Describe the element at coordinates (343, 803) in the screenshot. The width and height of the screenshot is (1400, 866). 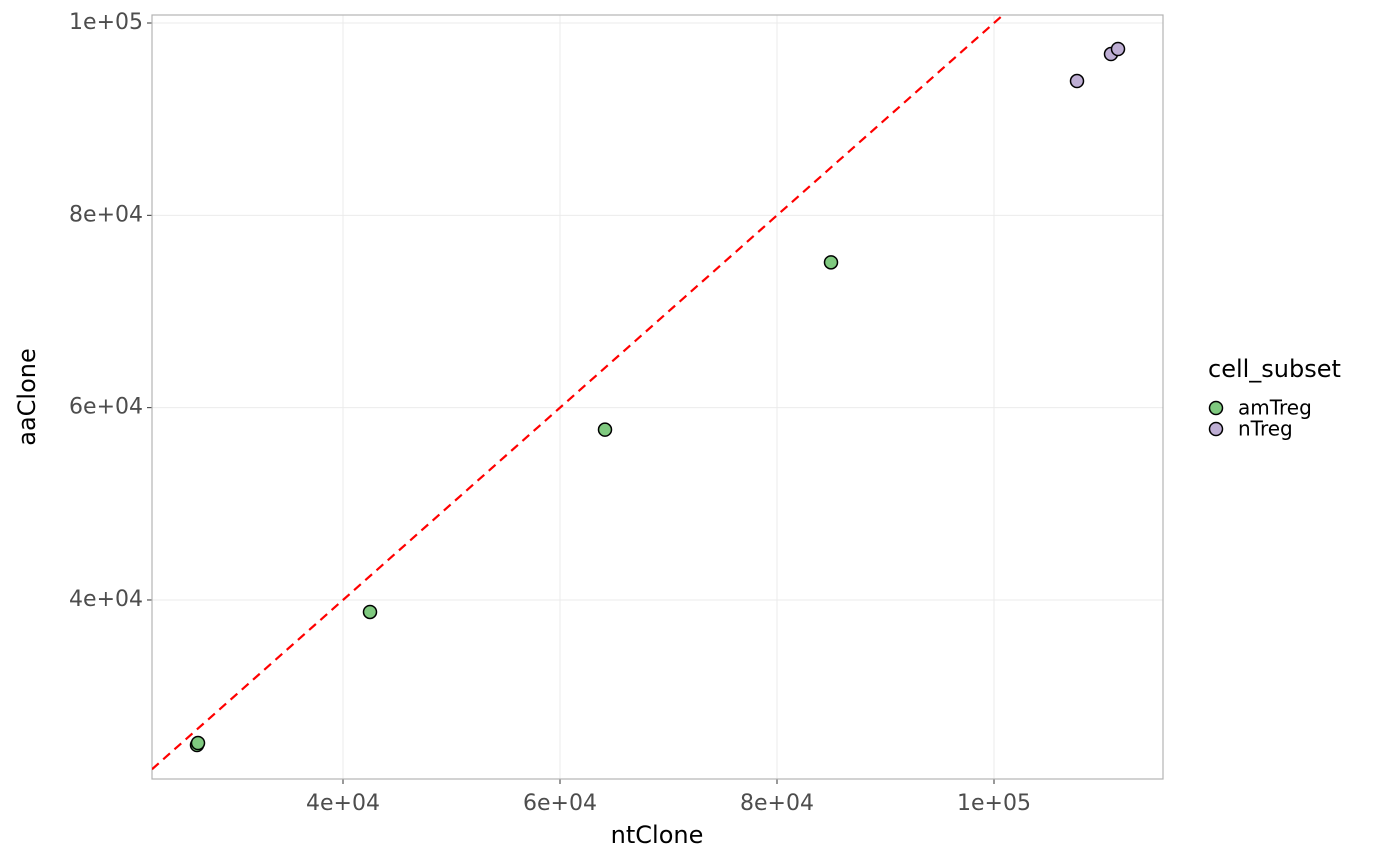
I see `x-tick-label: 4e+04` at that location.